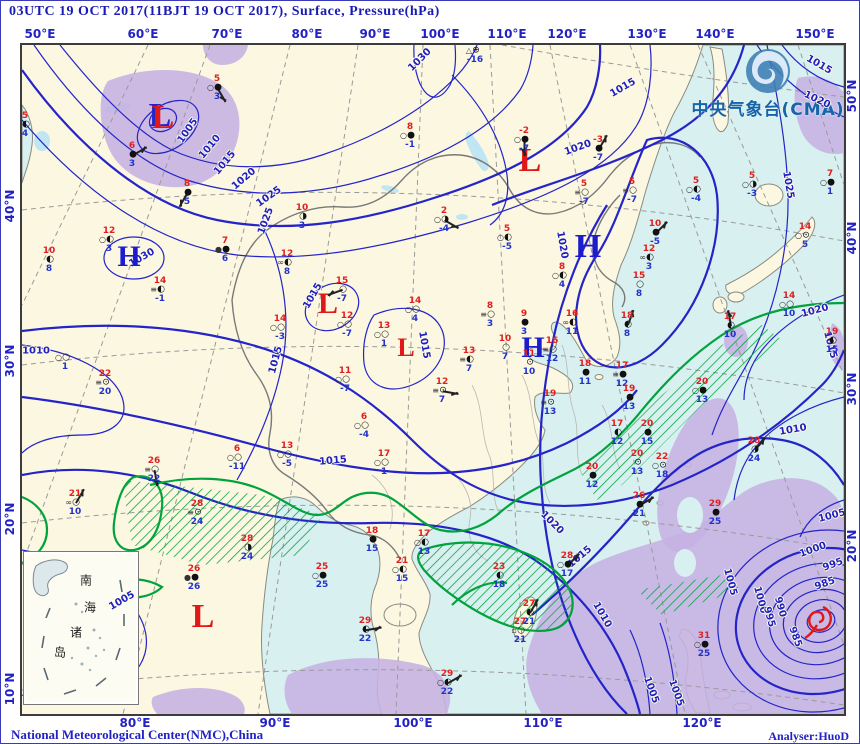 Image resolution: width=860 pixels, height=744 pixels. What do you see at coordinates (444, 211) in the screenshot?
I see `temperature-value: 2` at bounding box center [444, 211].